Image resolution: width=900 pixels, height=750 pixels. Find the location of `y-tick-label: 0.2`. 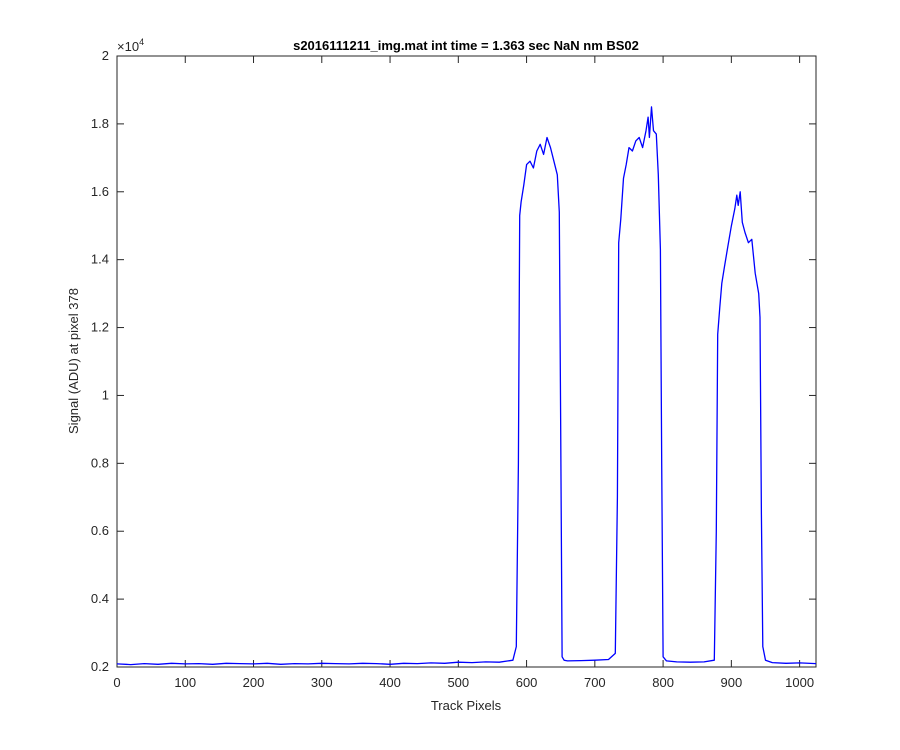

y-tick-label: 0.2 is located at coordinates (100, 666).